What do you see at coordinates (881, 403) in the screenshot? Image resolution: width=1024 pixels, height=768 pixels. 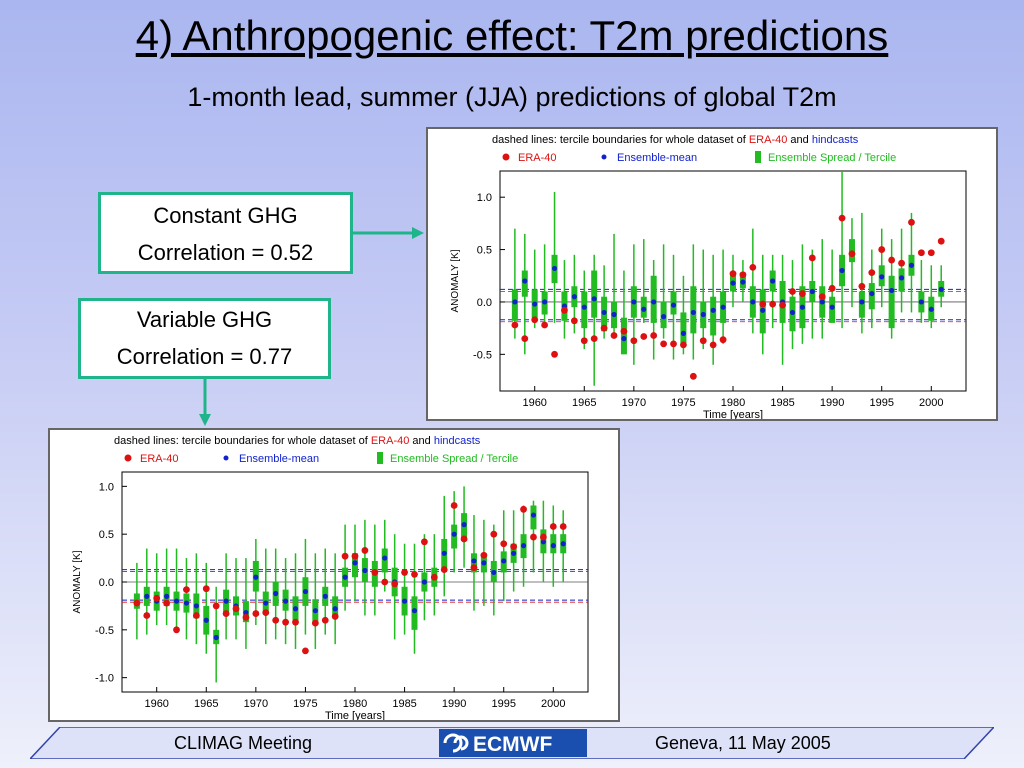 I see `x-tick-label: 1995` at bounding box center [881, 403].